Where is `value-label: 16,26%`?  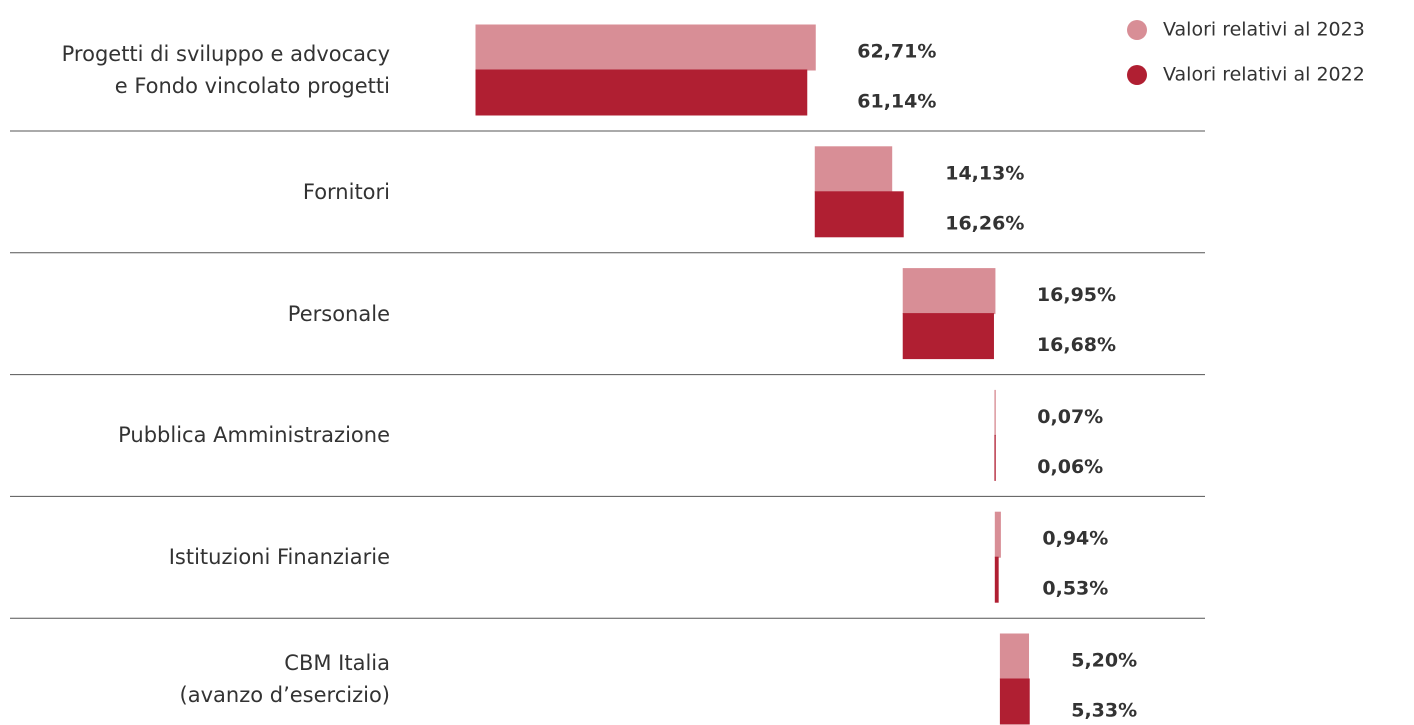
value-label: 16,26% is located at coordinates (984, 223).